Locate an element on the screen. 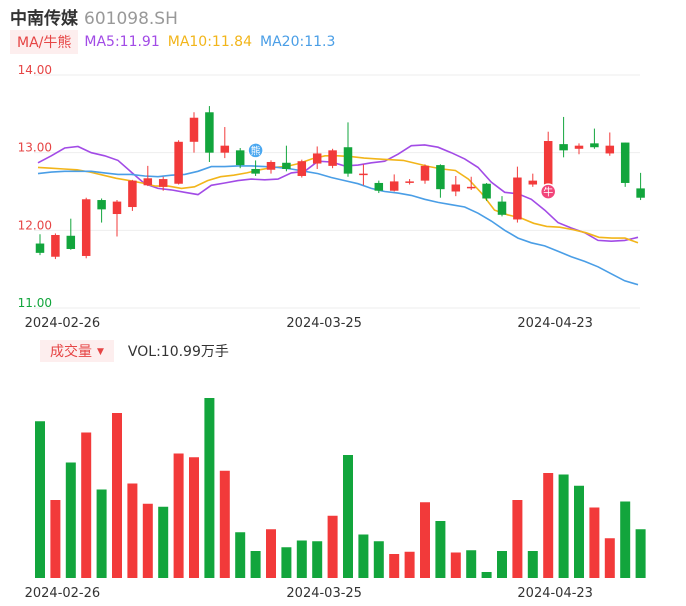 The image size is (686, 606). ma-indicator-selector: MA/牛熊 is located at coordinates (44, 42).